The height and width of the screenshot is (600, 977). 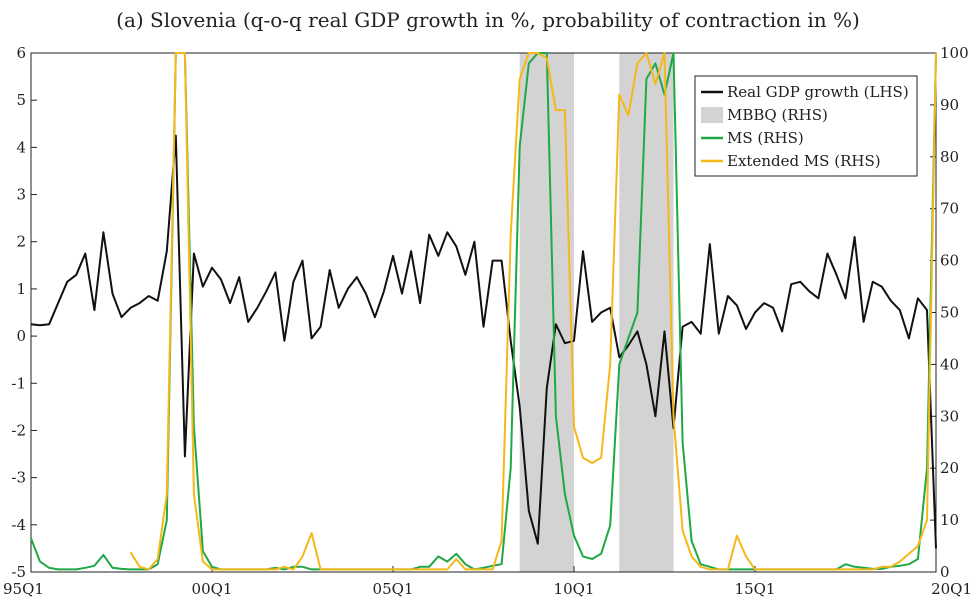 I want to click on x-tick-label: 05Q1, so click(x=393, y=589).